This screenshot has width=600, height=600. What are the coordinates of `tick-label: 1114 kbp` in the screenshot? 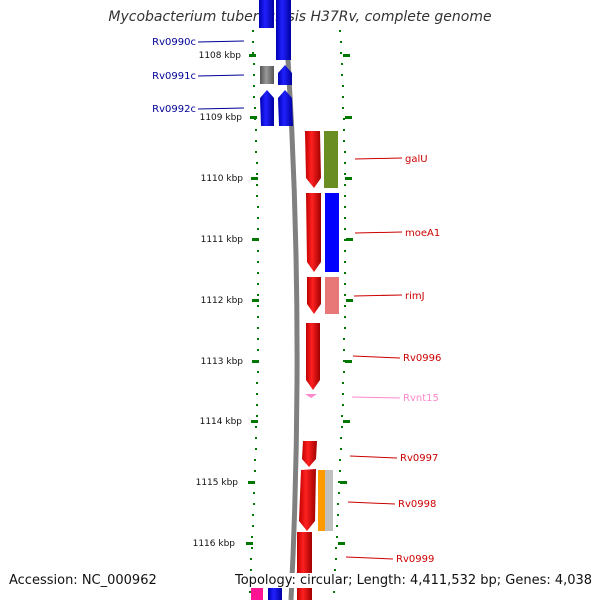 It's located at (221, 422).